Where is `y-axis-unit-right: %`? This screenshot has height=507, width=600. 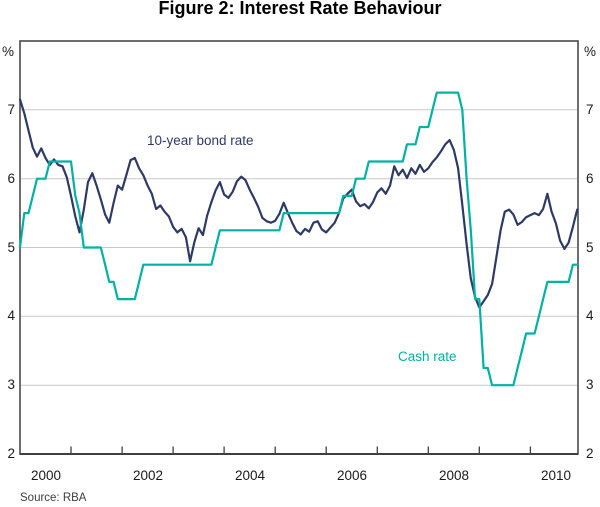 y-axis-unit-right: % is located at coordinates (590, 51).